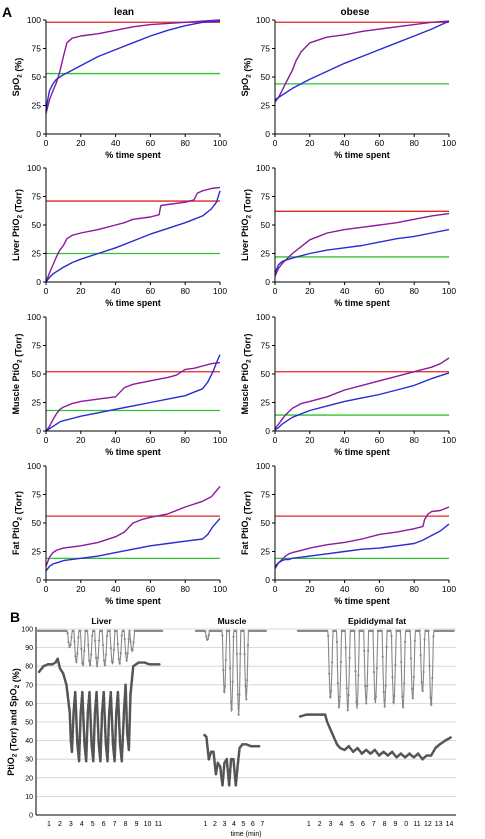 The width and height of the screenshot is (485, 839). Describe the element at coordinates (232, 621) in the screenshot. I see `section-title: Muscle` at that location.